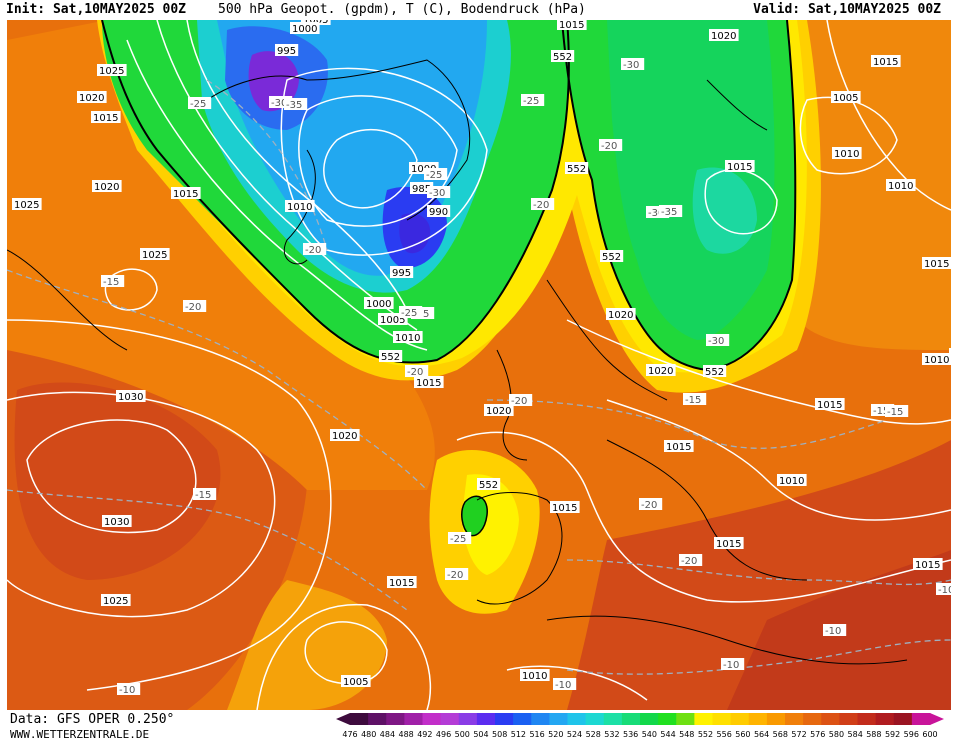 The image size is (959, 741). What do you see at coordinates (499, 734) in the screenshot?
I see `legend-value: 508` at bounding box center [499, 734].